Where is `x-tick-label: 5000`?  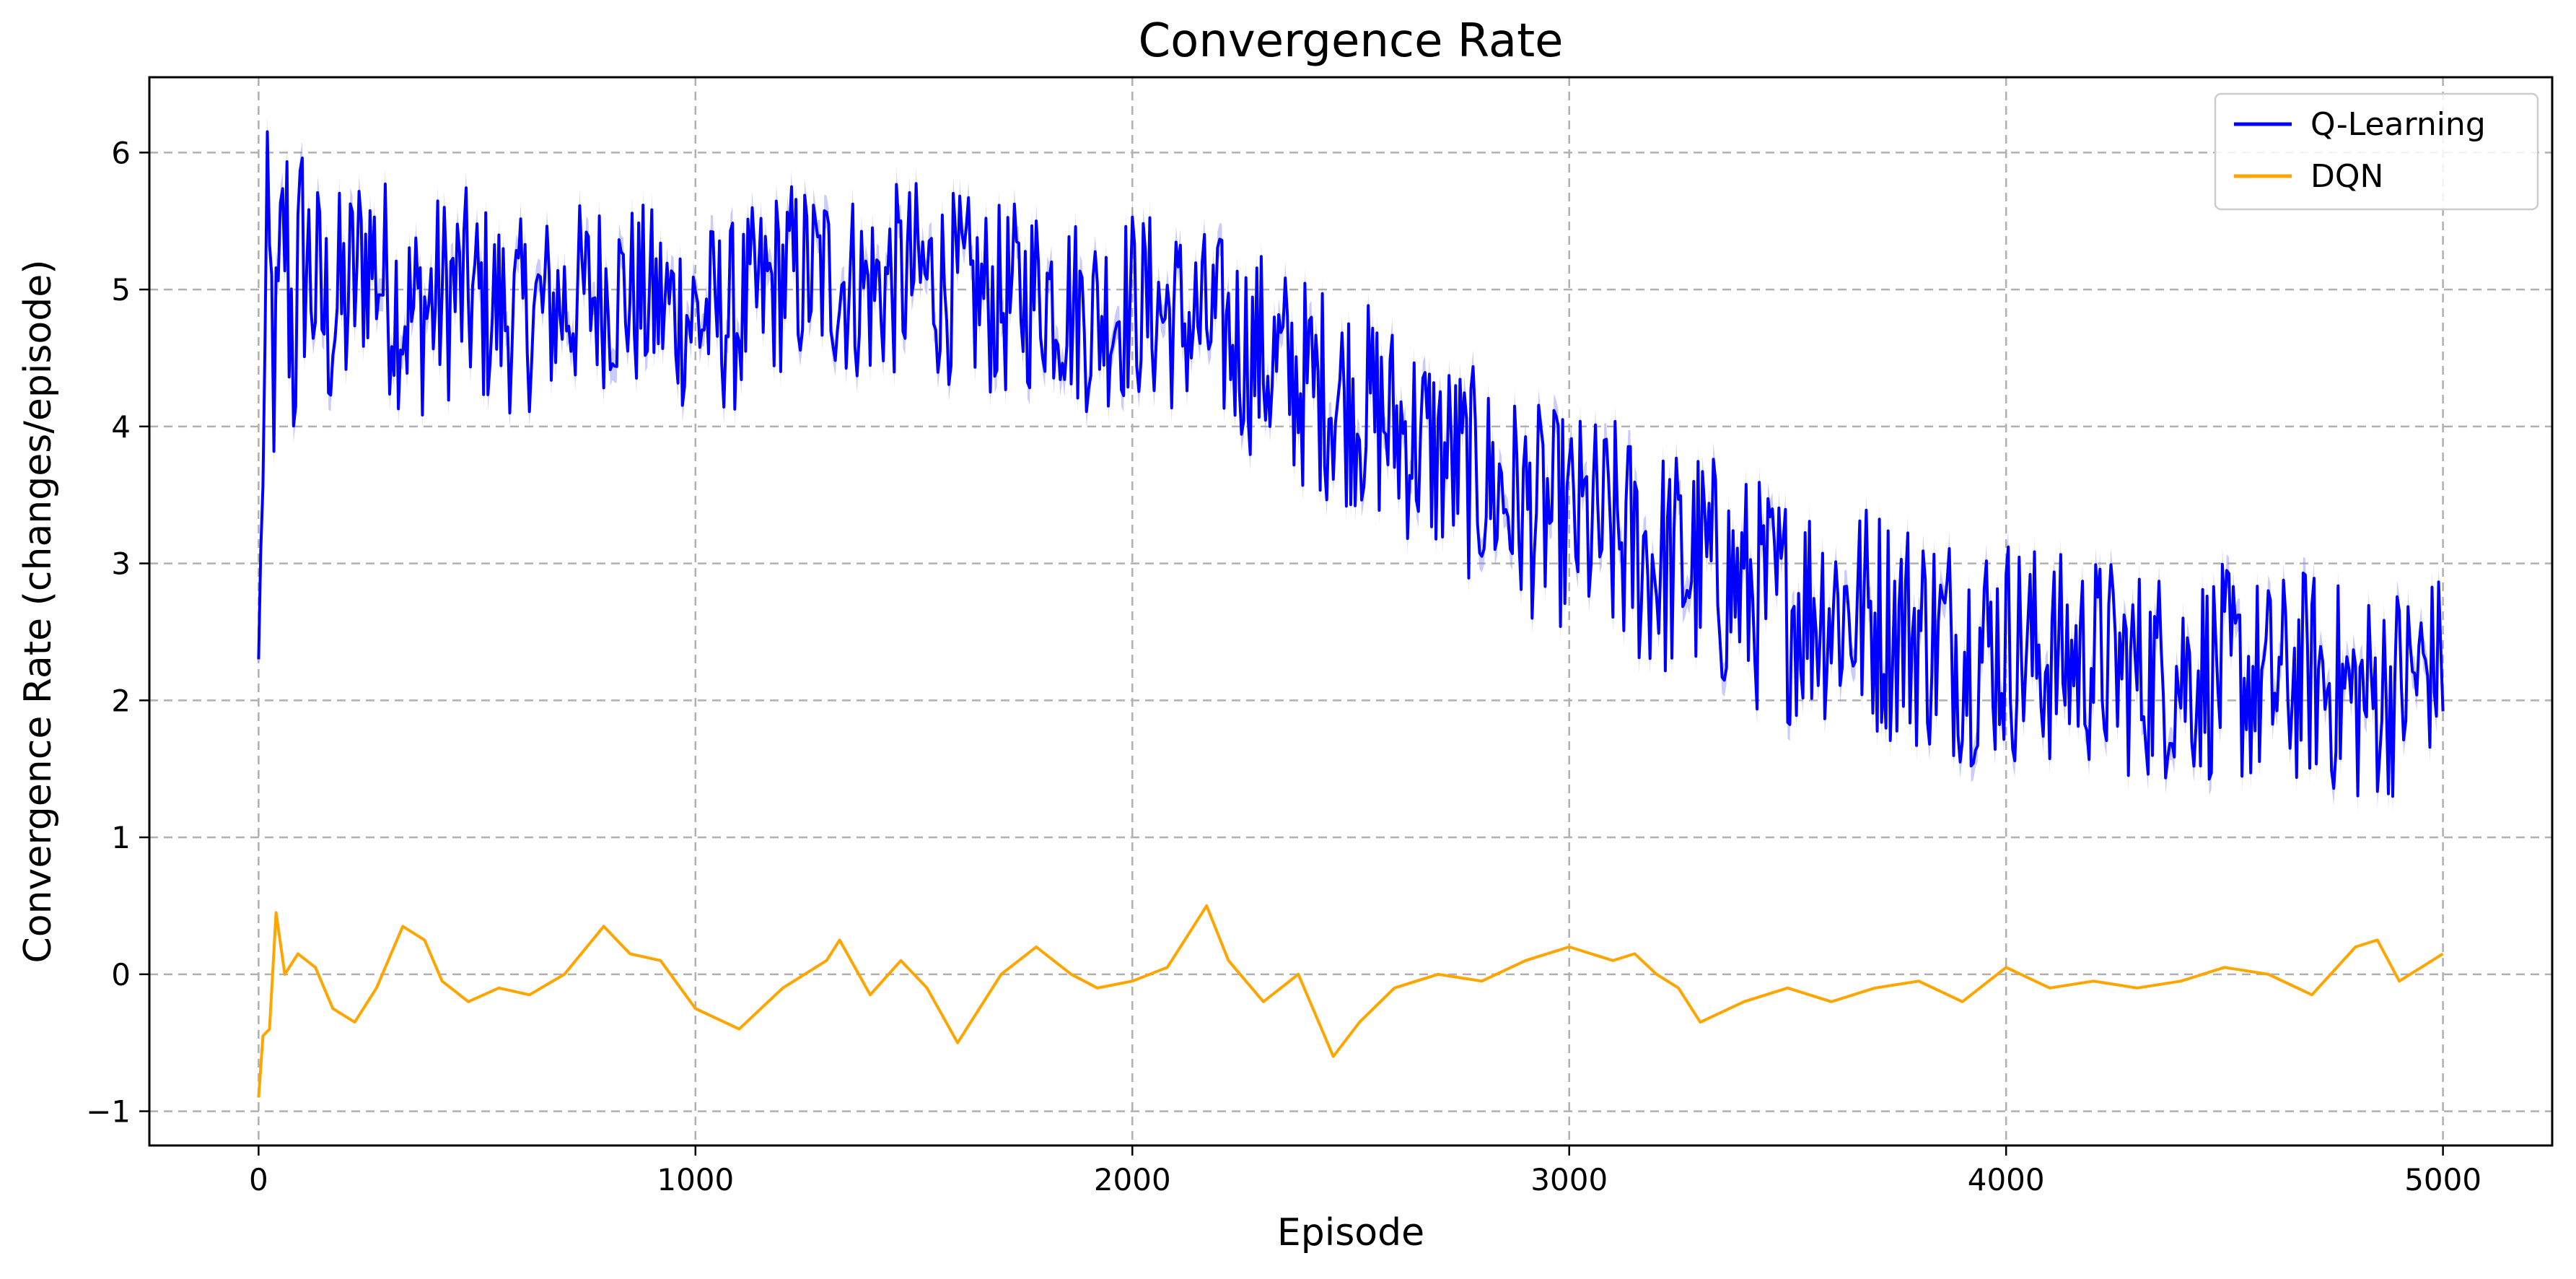
x-tick-label: 5000 is located at coordinates (2442, 1179).